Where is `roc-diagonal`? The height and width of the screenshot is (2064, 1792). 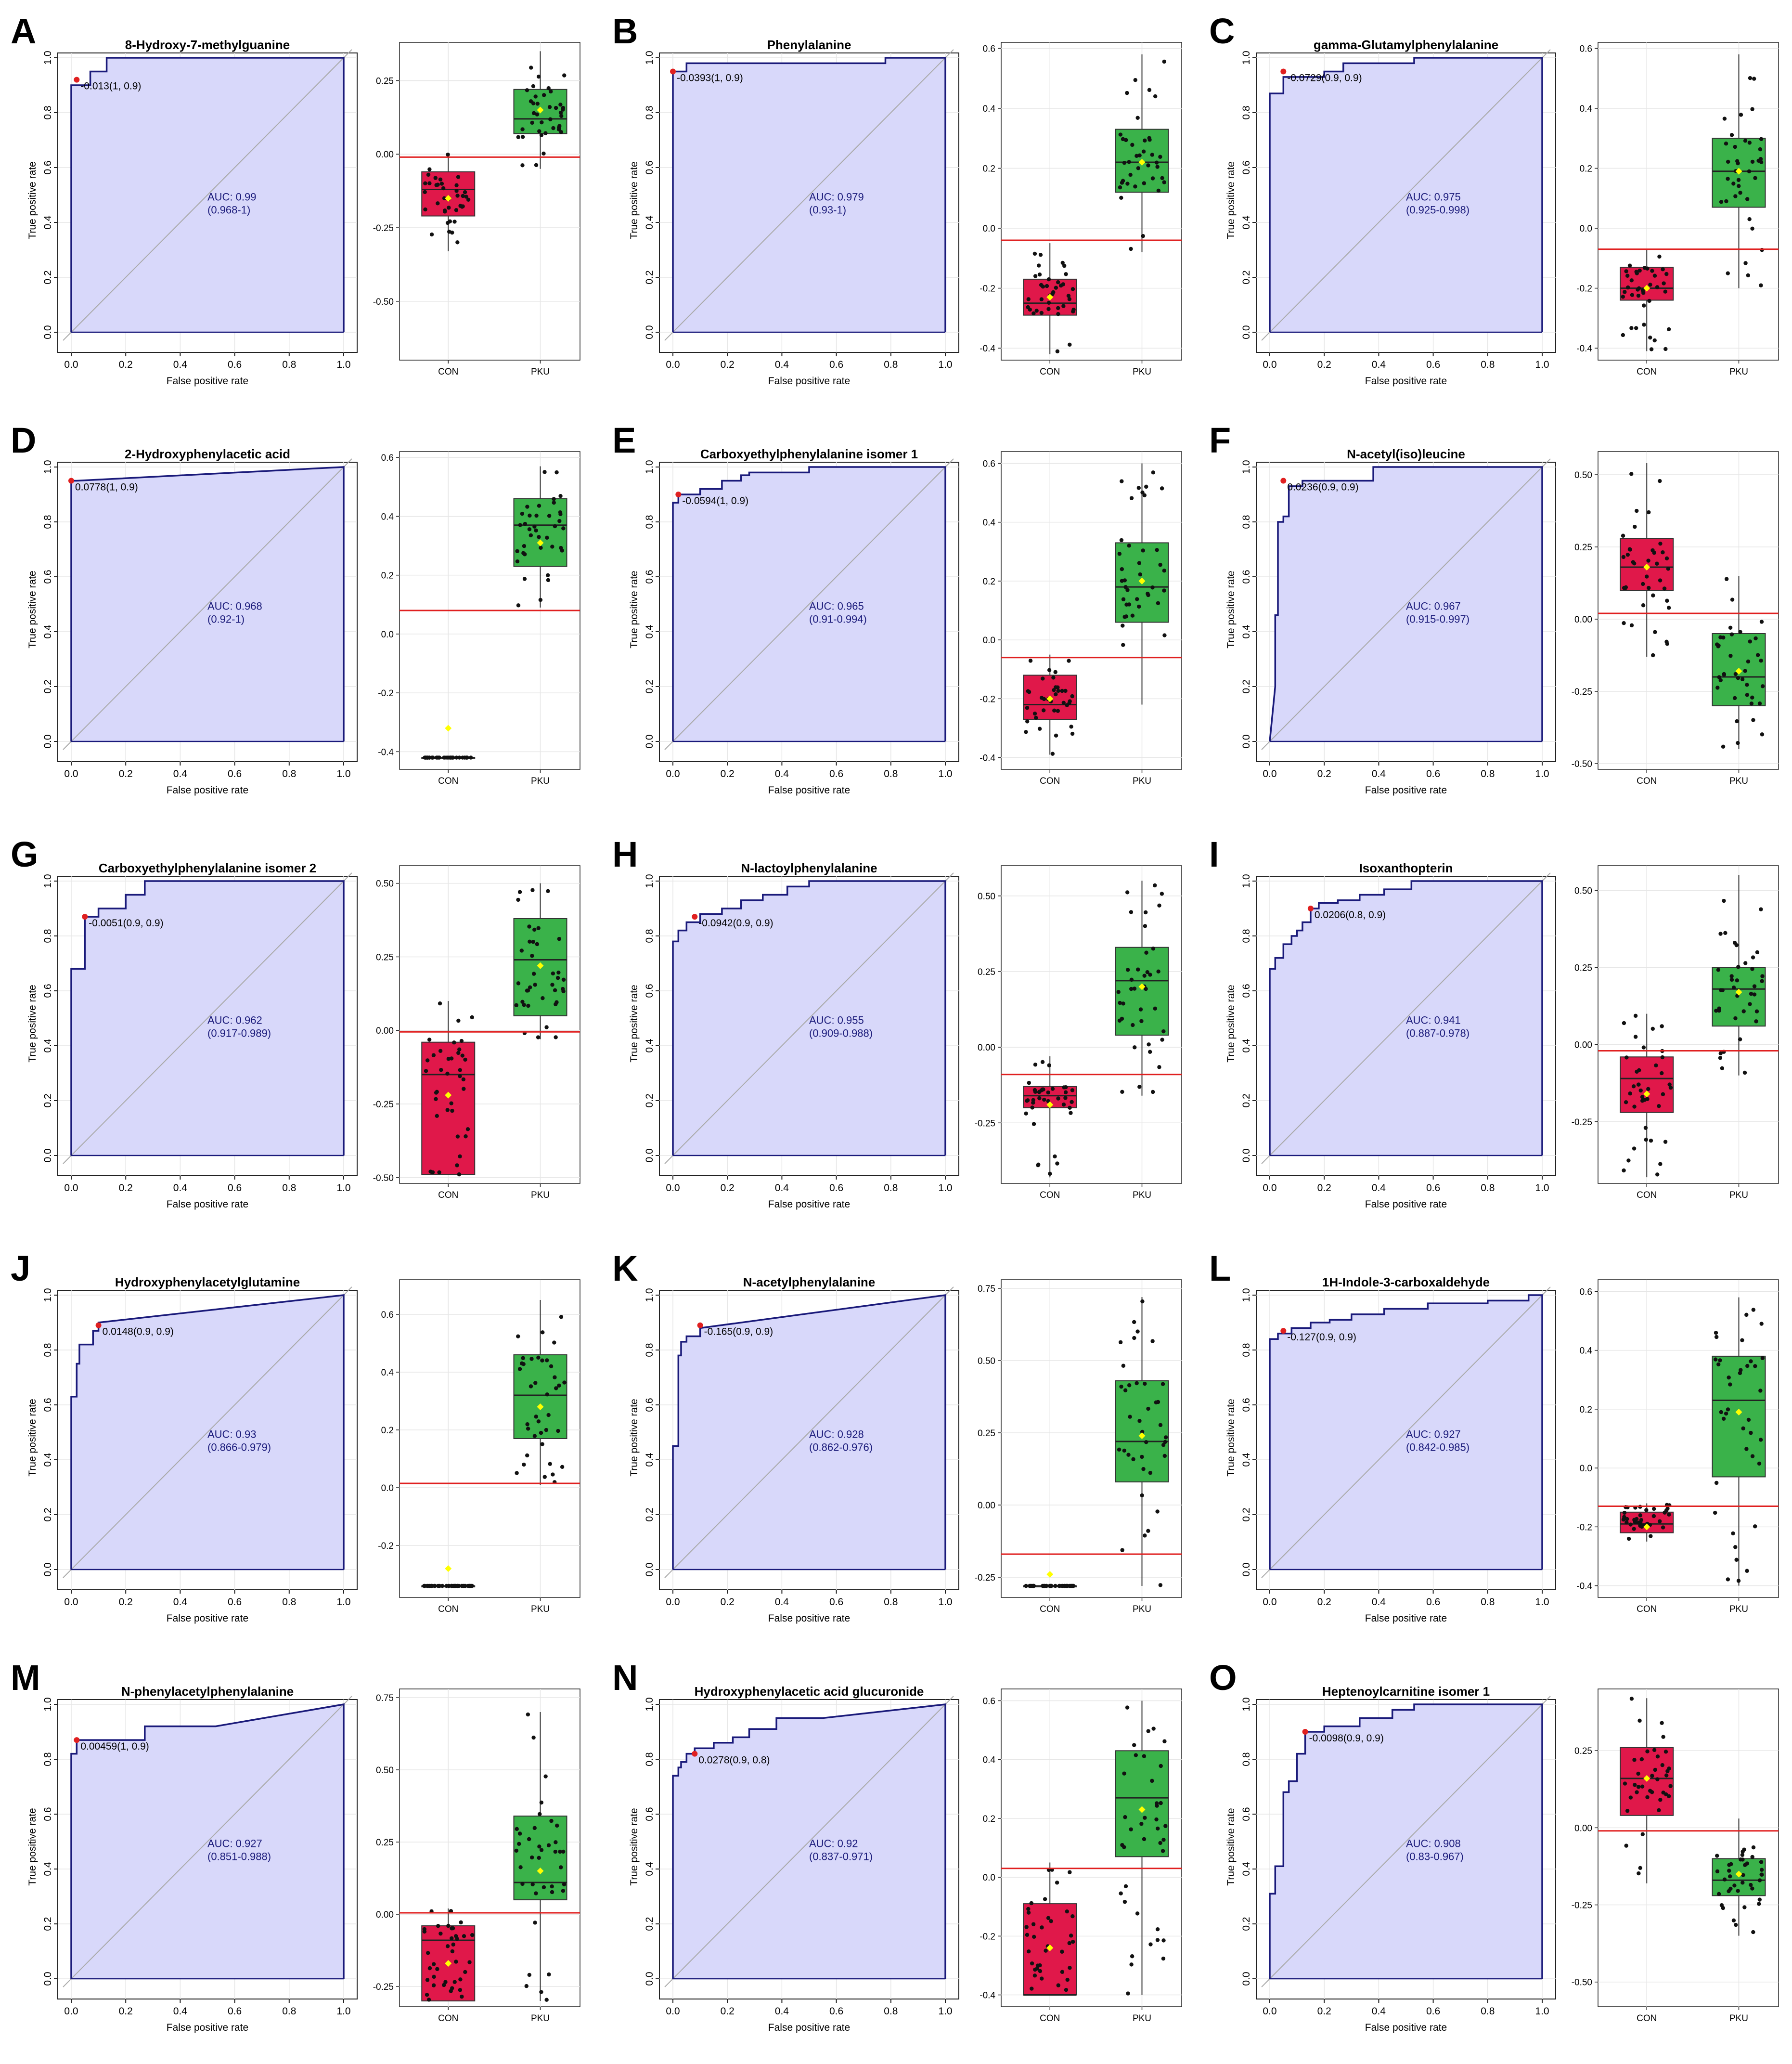 roc-diagonal is located at coordinates (809, 195).